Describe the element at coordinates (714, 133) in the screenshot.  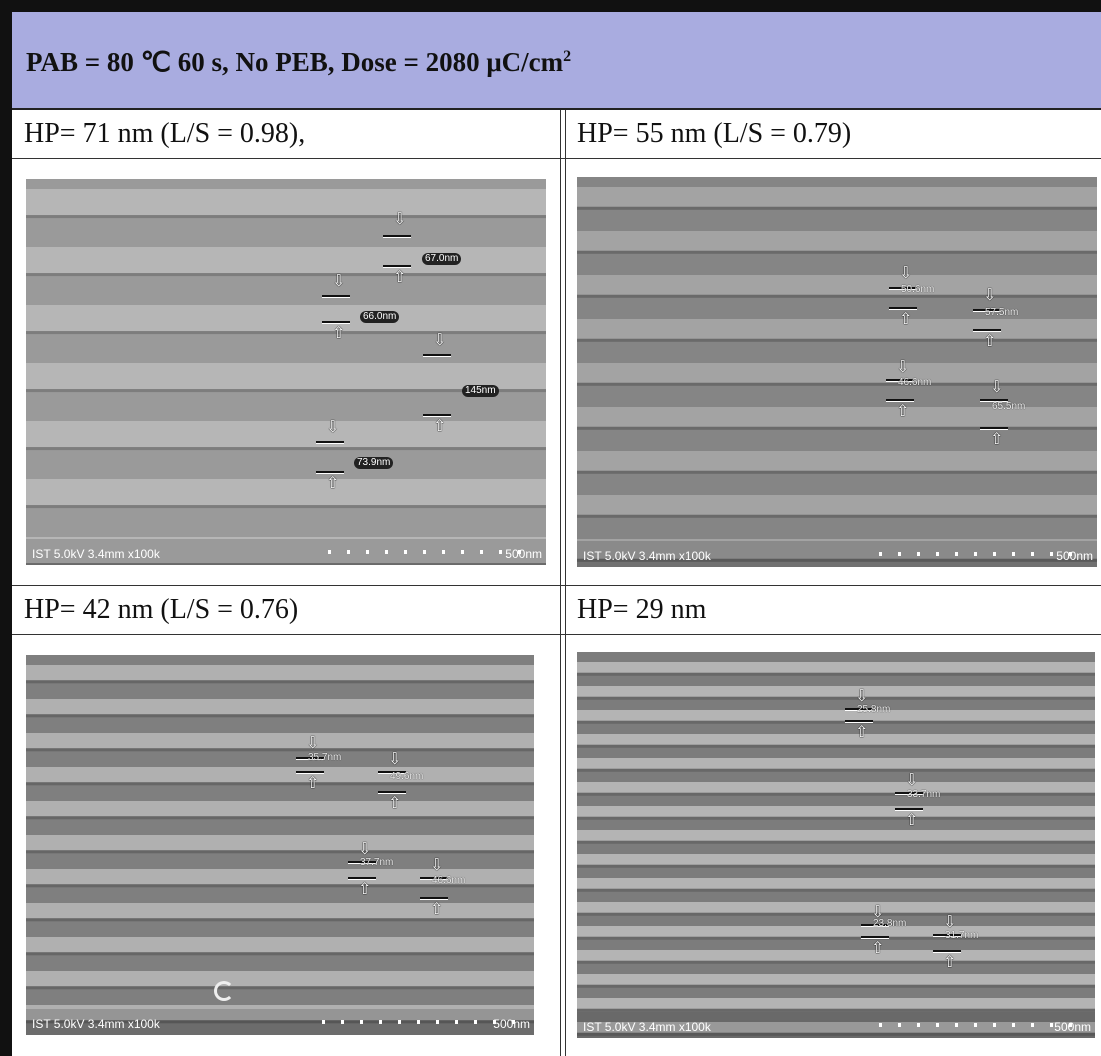
I see `panel-label-hp55: HP= 55 nm (L/S = 0.79)` at that location.